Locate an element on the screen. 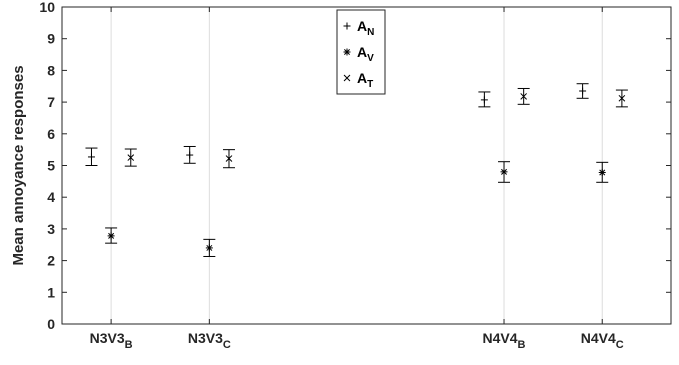  legend-entry-sub: V is located at coordinates (370, 58).